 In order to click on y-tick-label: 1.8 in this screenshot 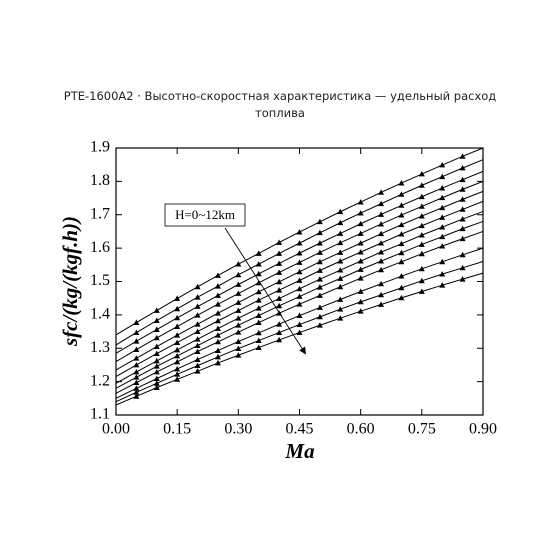, I will do `click(100, 180)`.